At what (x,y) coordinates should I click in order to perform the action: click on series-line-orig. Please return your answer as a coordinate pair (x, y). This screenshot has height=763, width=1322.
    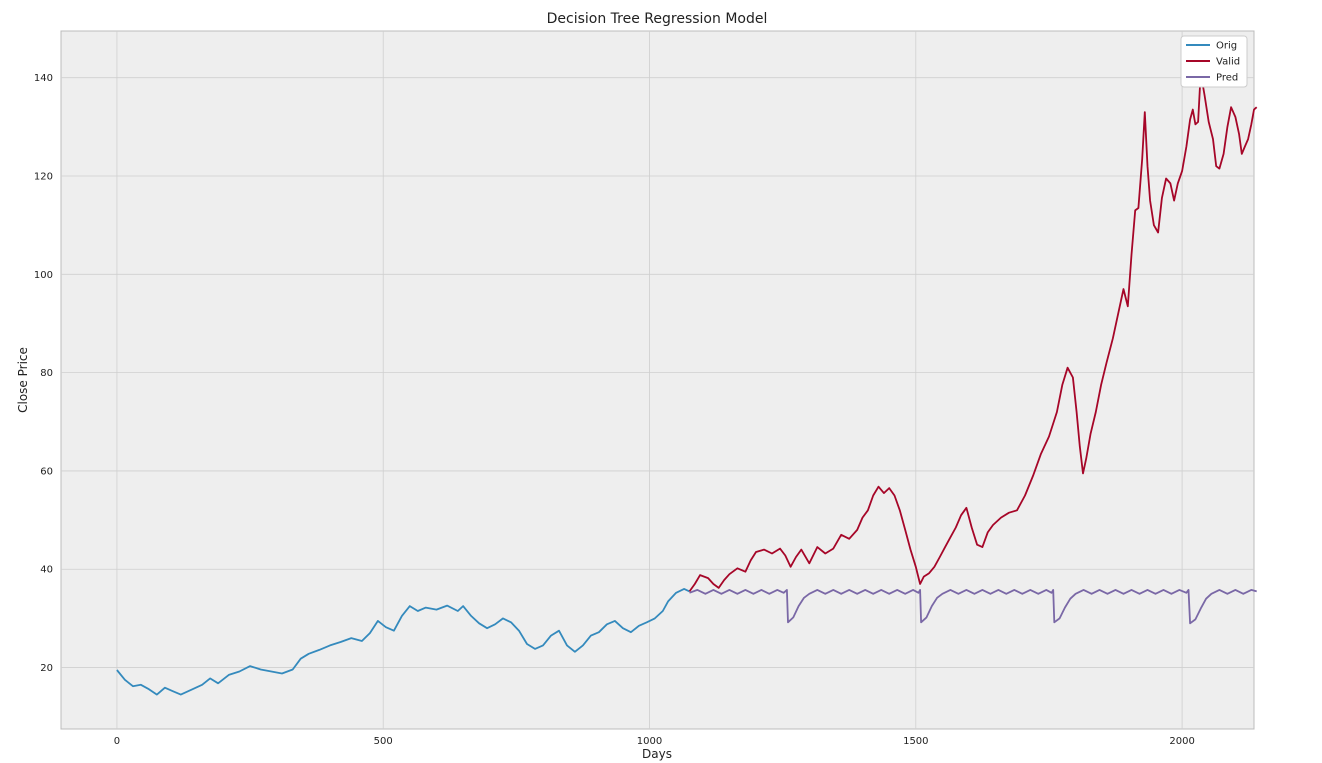
    Looking at the image, I should click on (403, 642).